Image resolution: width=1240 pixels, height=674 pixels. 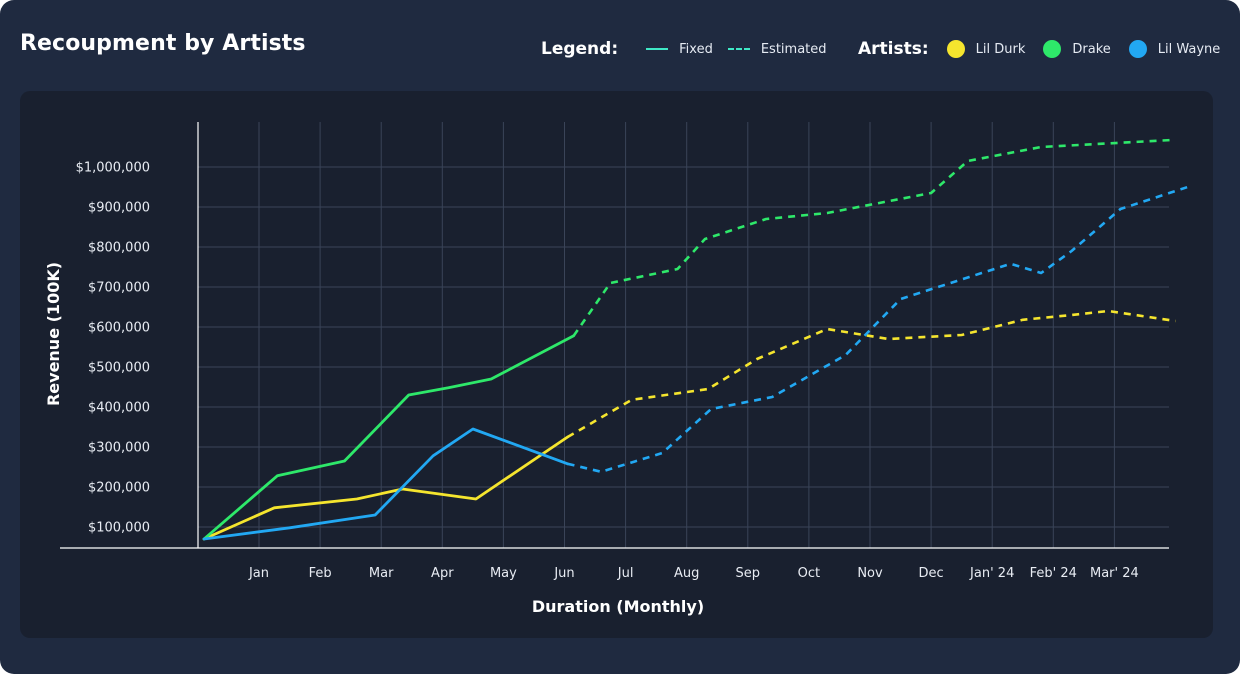 I want to click on legend-item-estimated: Estimated, so click(x=777, y=49).